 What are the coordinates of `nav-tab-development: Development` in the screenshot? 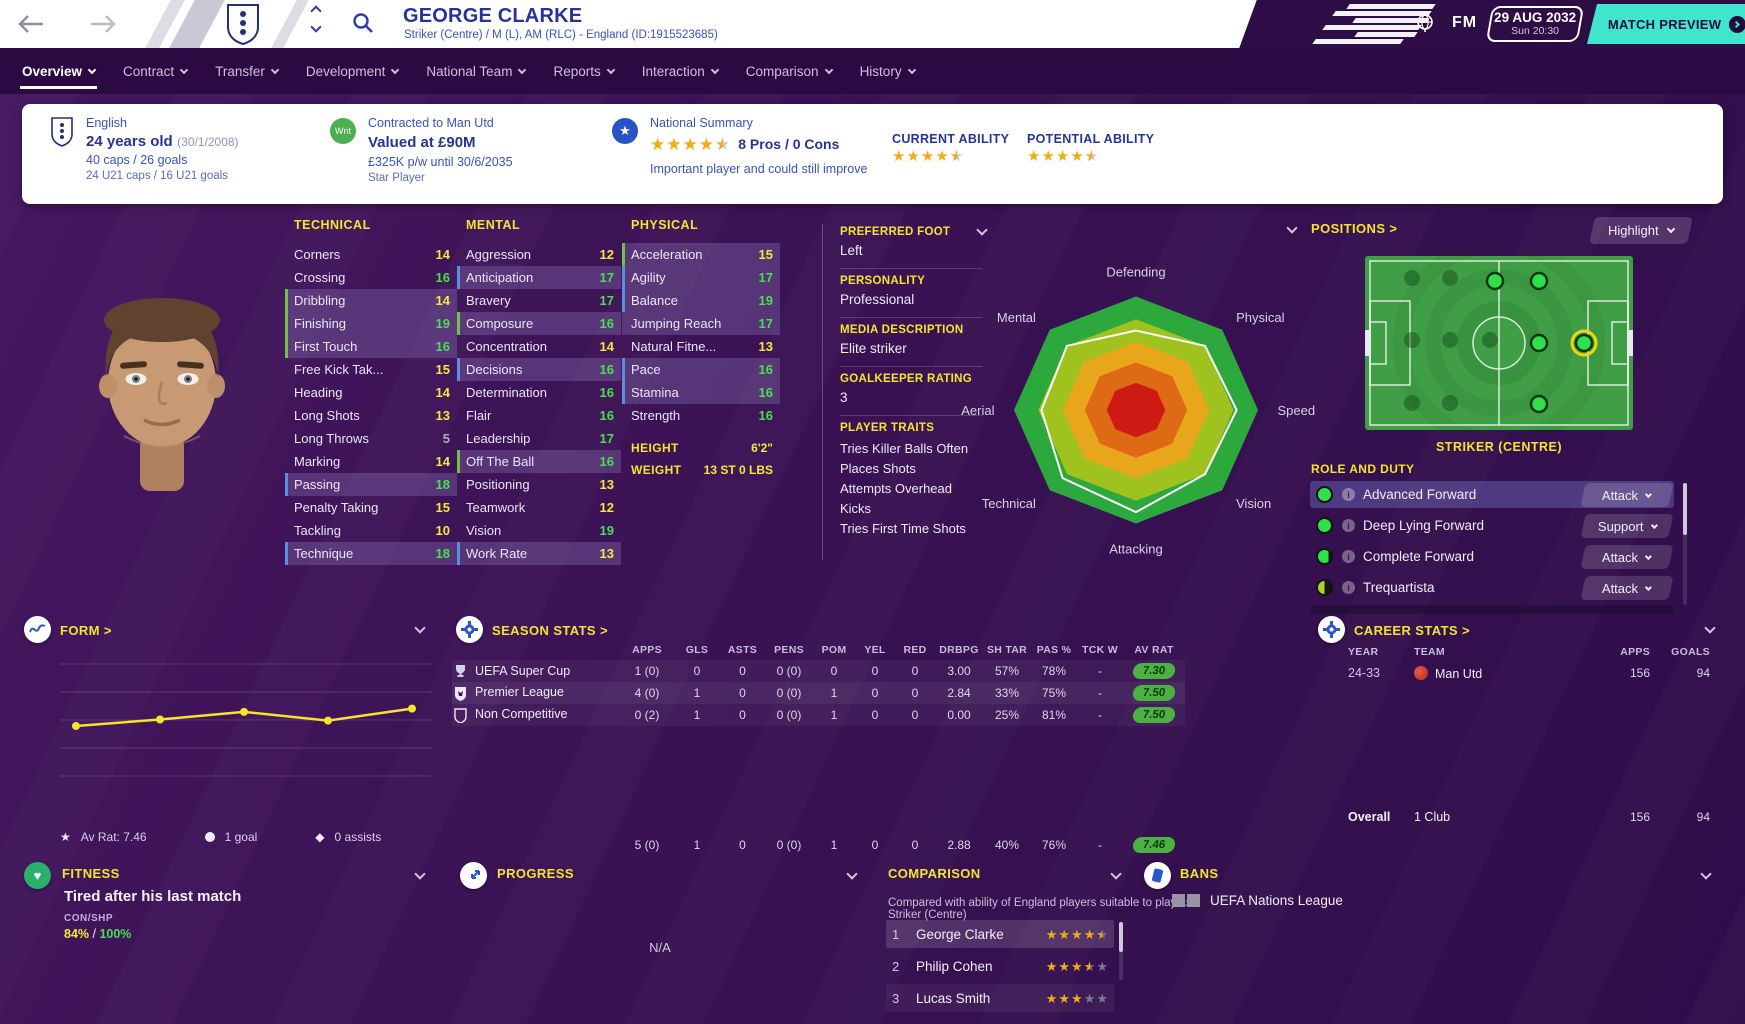 It's located at (352, 71).